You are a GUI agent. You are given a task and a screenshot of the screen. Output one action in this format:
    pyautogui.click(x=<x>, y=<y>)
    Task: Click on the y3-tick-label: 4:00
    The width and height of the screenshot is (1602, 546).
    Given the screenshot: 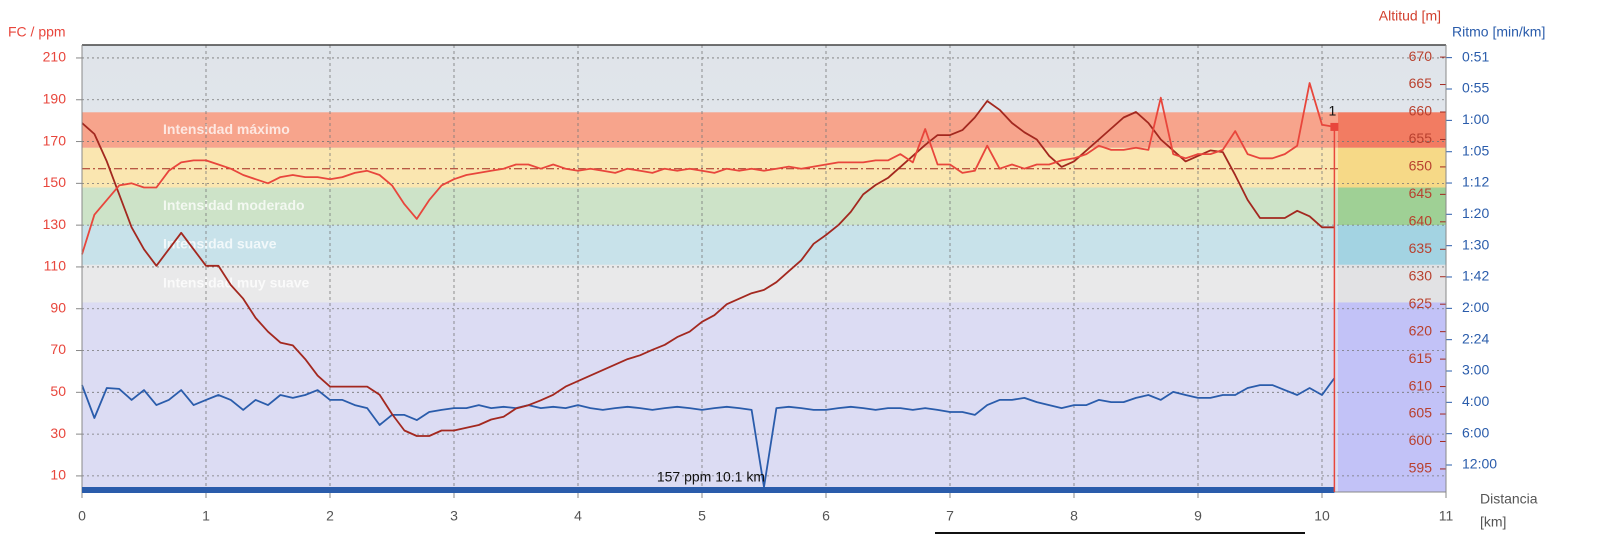 What is the action you would take?
    pyautogui.click(x=1475, y=401)
    